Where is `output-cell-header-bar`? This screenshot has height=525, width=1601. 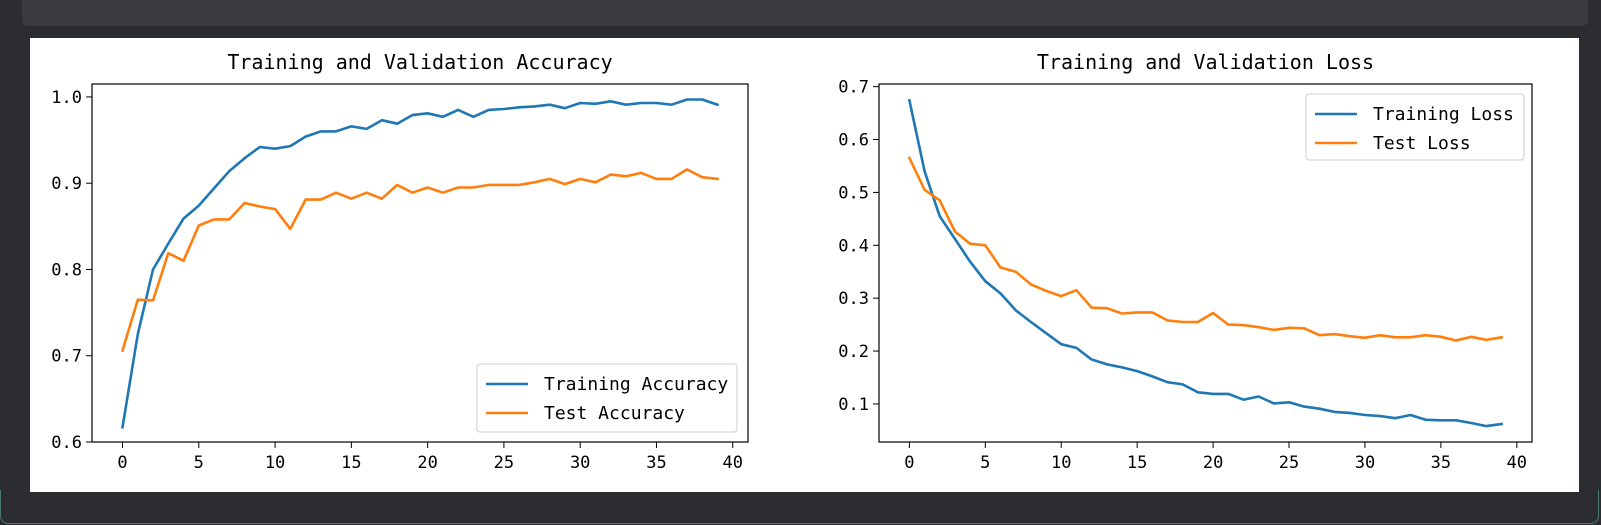 output-cell-header-bar is located at coordinates (805, 13).